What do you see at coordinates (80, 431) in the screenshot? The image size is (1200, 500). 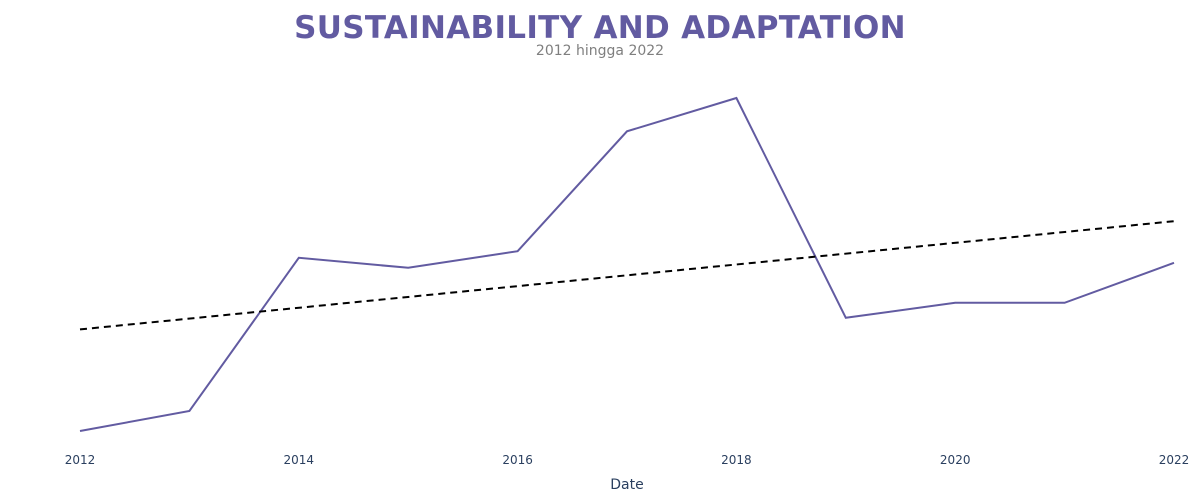 I see `data-point-2012` at bounding box center [80, 431].